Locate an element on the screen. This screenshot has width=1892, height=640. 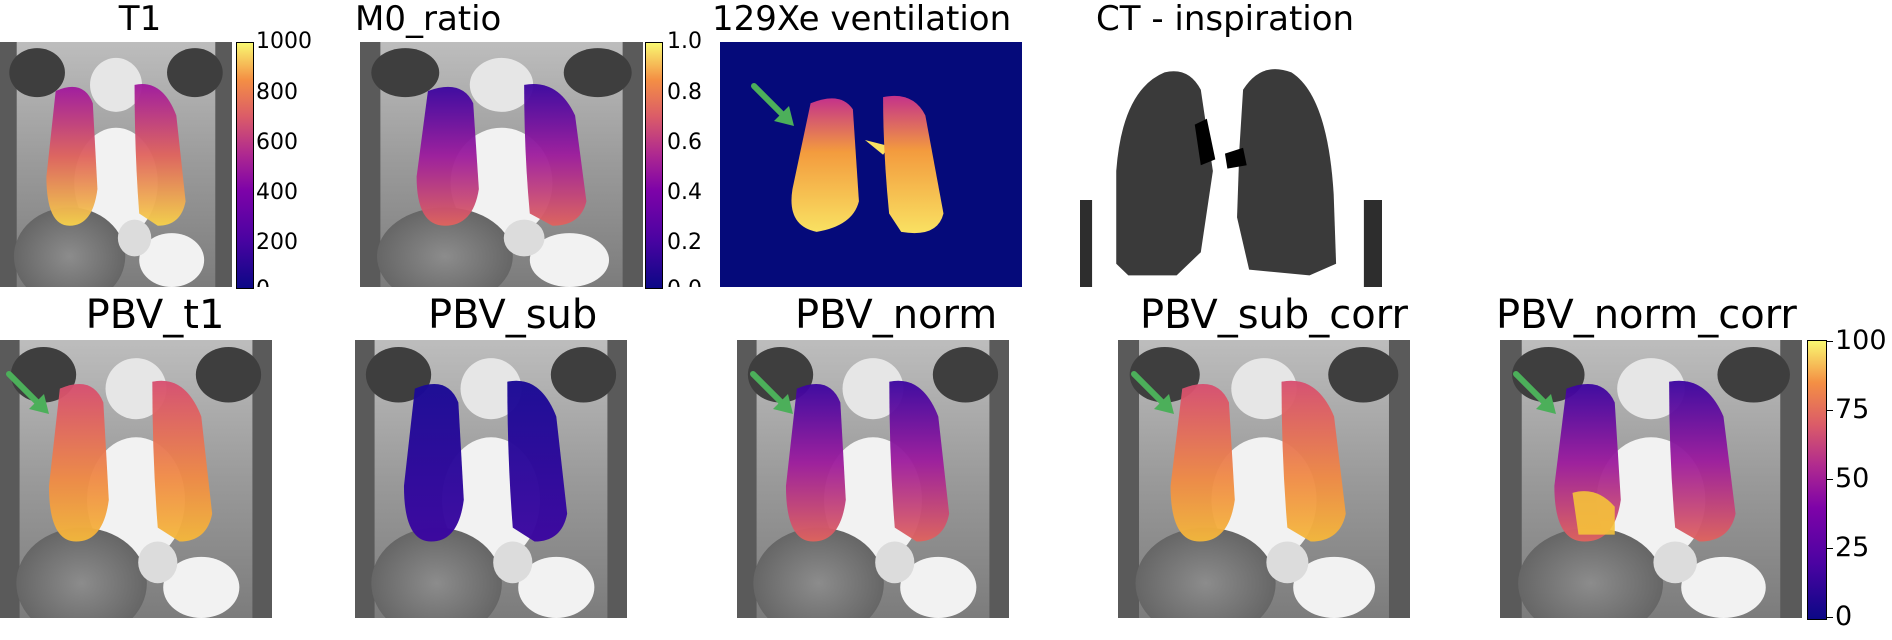
xe-arrow-icon is located at coordinates (775, 107).